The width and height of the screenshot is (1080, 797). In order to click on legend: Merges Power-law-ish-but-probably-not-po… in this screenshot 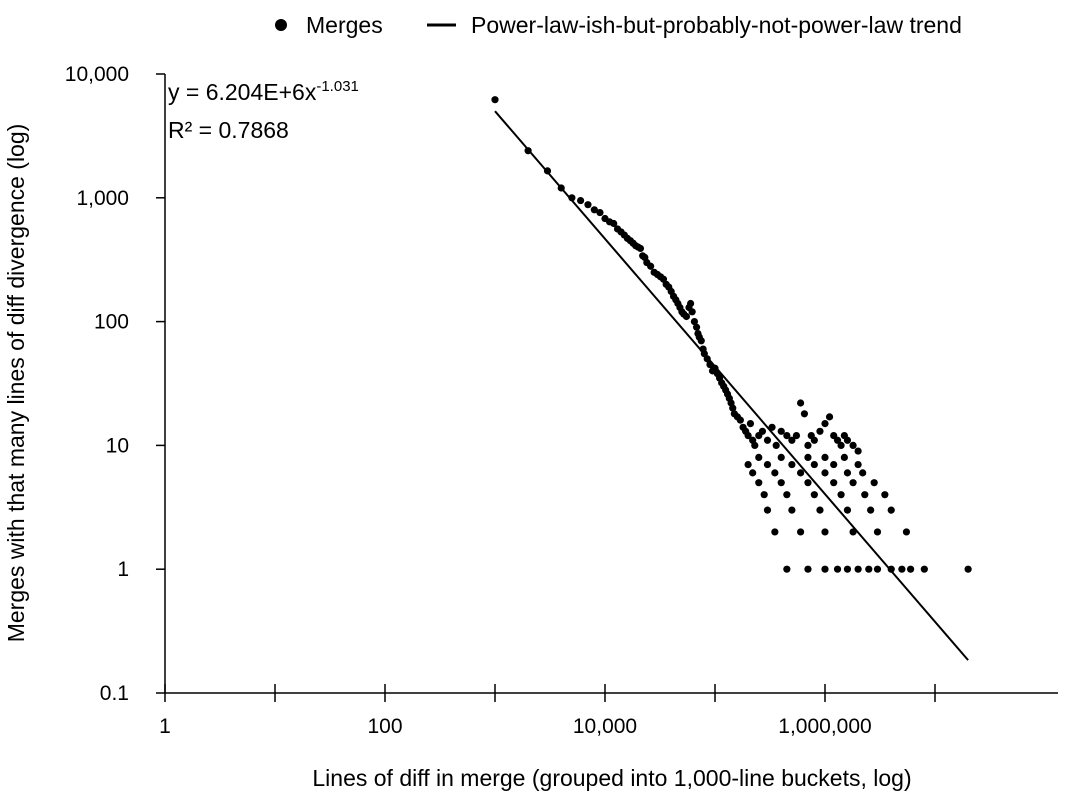, I will do `click(618, 25)`.